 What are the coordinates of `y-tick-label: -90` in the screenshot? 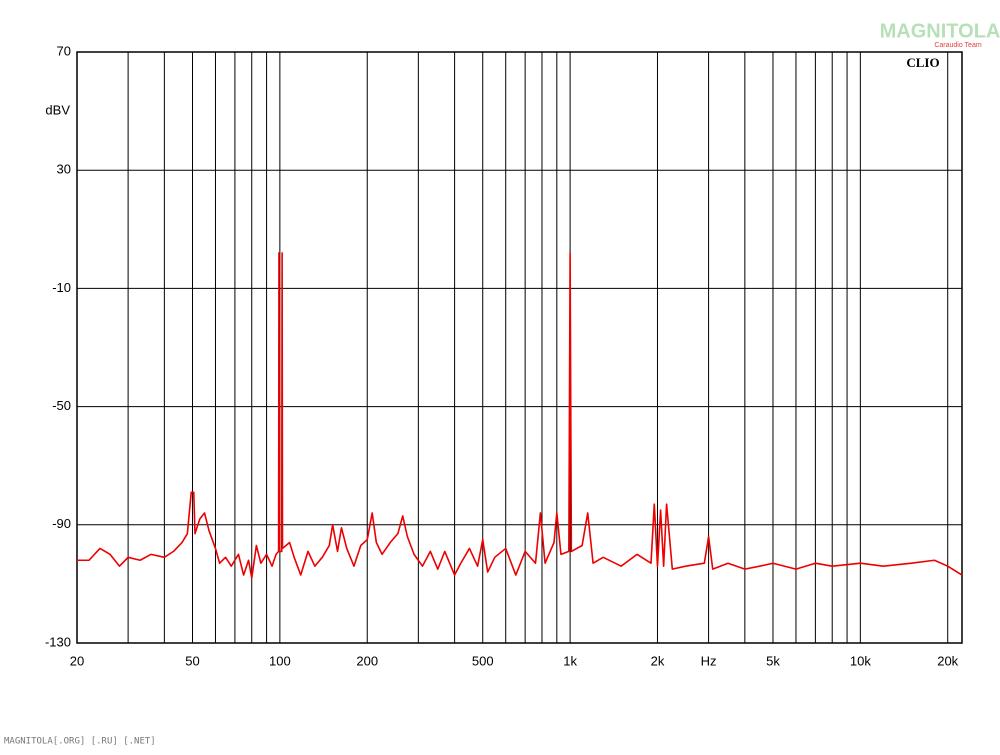 It's located at (61, 523).